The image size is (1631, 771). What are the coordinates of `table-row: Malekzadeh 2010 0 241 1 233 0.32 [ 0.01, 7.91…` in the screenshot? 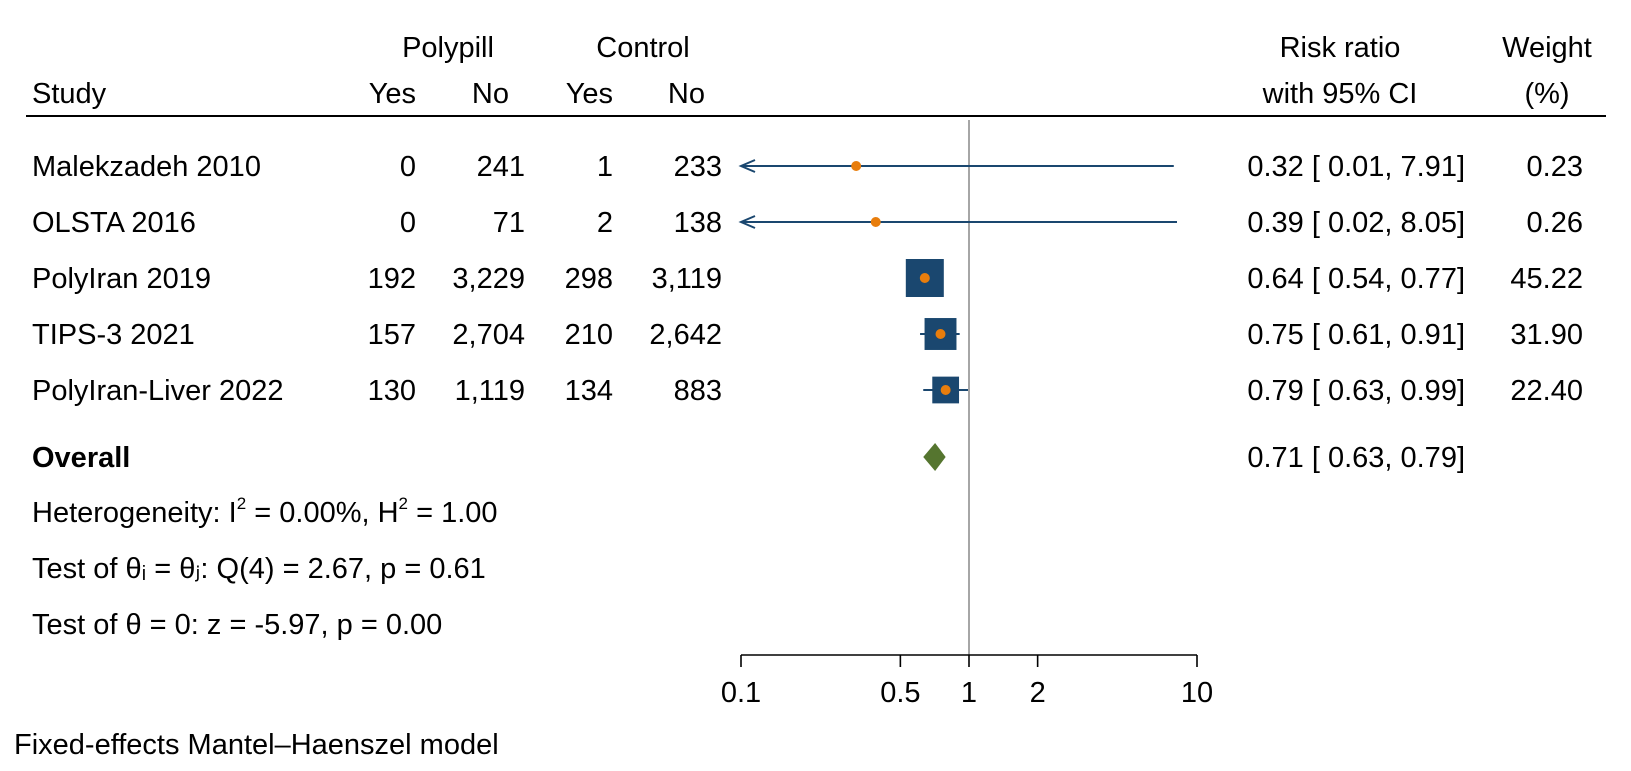 It's located at (807, 167).